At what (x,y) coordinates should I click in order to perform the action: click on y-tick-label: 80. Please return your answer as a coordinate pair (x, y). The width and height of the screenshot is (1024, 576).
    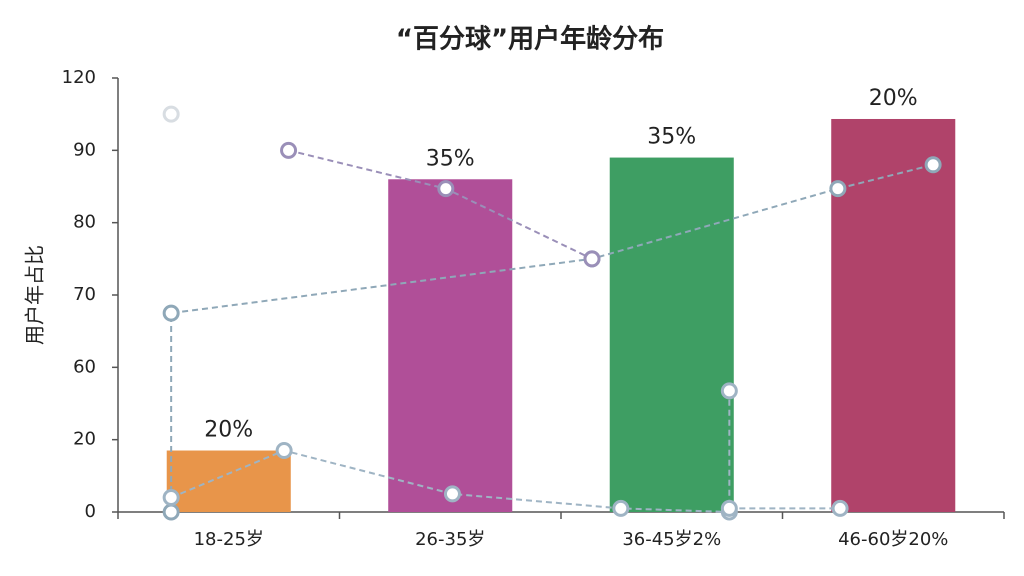
    Looking at the image, I should click on (84, 222).